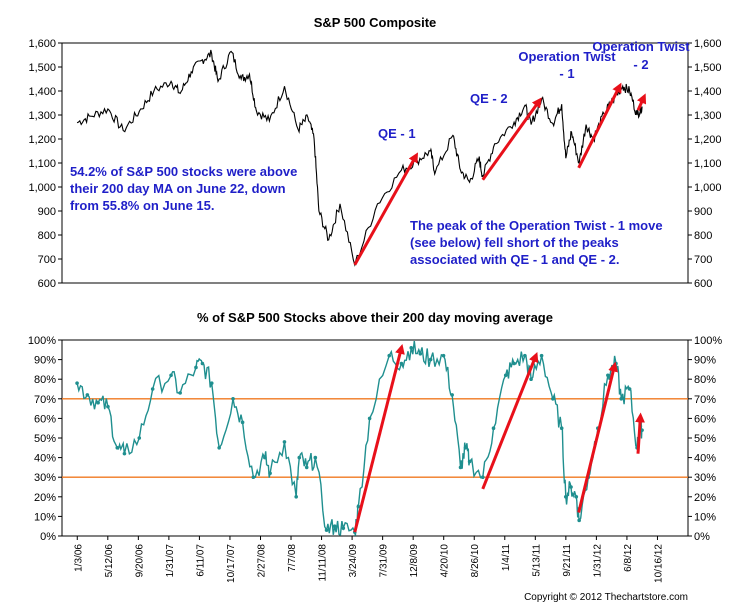  What do you see at coordinates (42, 92) in the screenshot?
I see `top-ytick-label-left: 1,400` at bounding box center [42, 92].